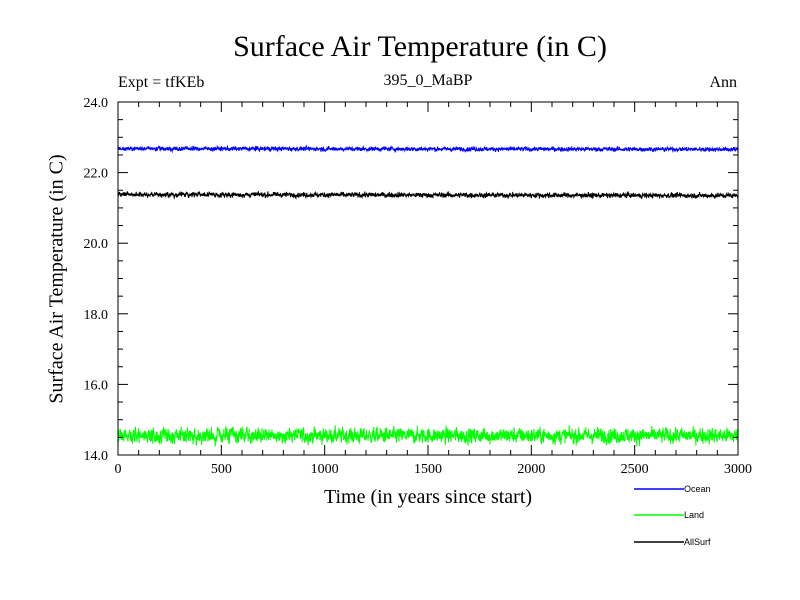 The width and height of the screenshot is (800, 600). Describe the element at coordinates (635, 469) in the screenshot. I see `x-tick-label: 2500` at that location.